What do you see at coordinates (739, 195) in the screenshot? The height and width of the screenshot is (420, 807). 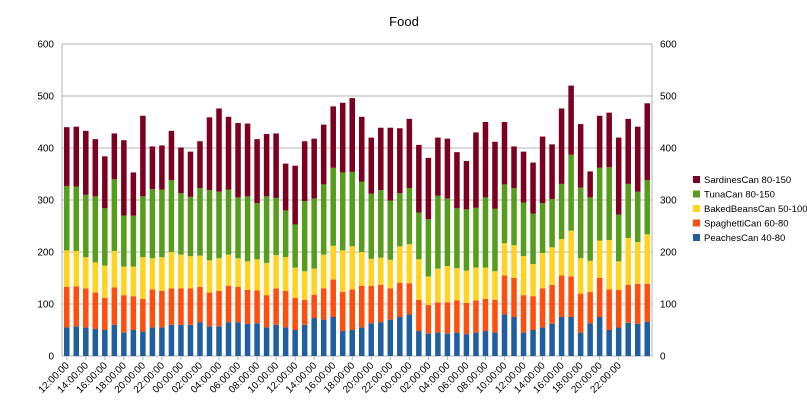 I see `legend-label: TunaCan 80-150` at bounding box center [739, 195].